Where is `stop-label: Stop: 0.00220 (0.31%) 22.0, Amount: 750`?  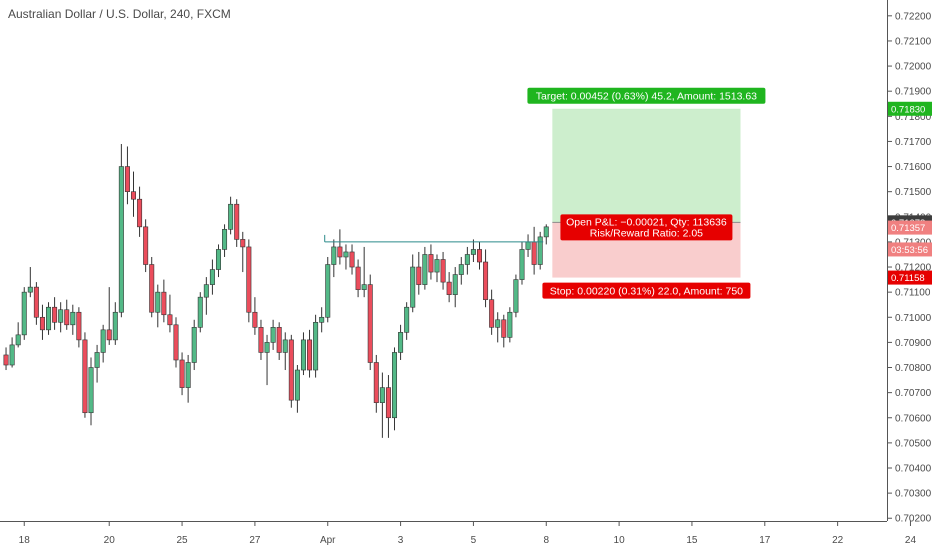 stop-label: Stop: 0.00220 (0.31%) 22.0, Amount: 750 is located at coordinates (646, 290).